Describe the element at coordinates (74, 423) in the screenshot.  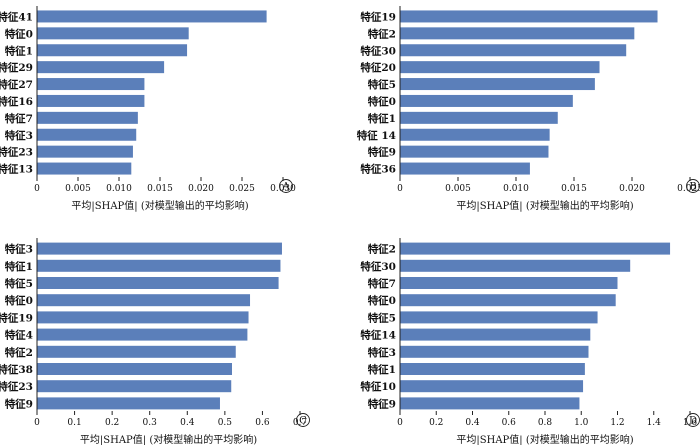
I see `x-tick-label: 0.1` at that location.